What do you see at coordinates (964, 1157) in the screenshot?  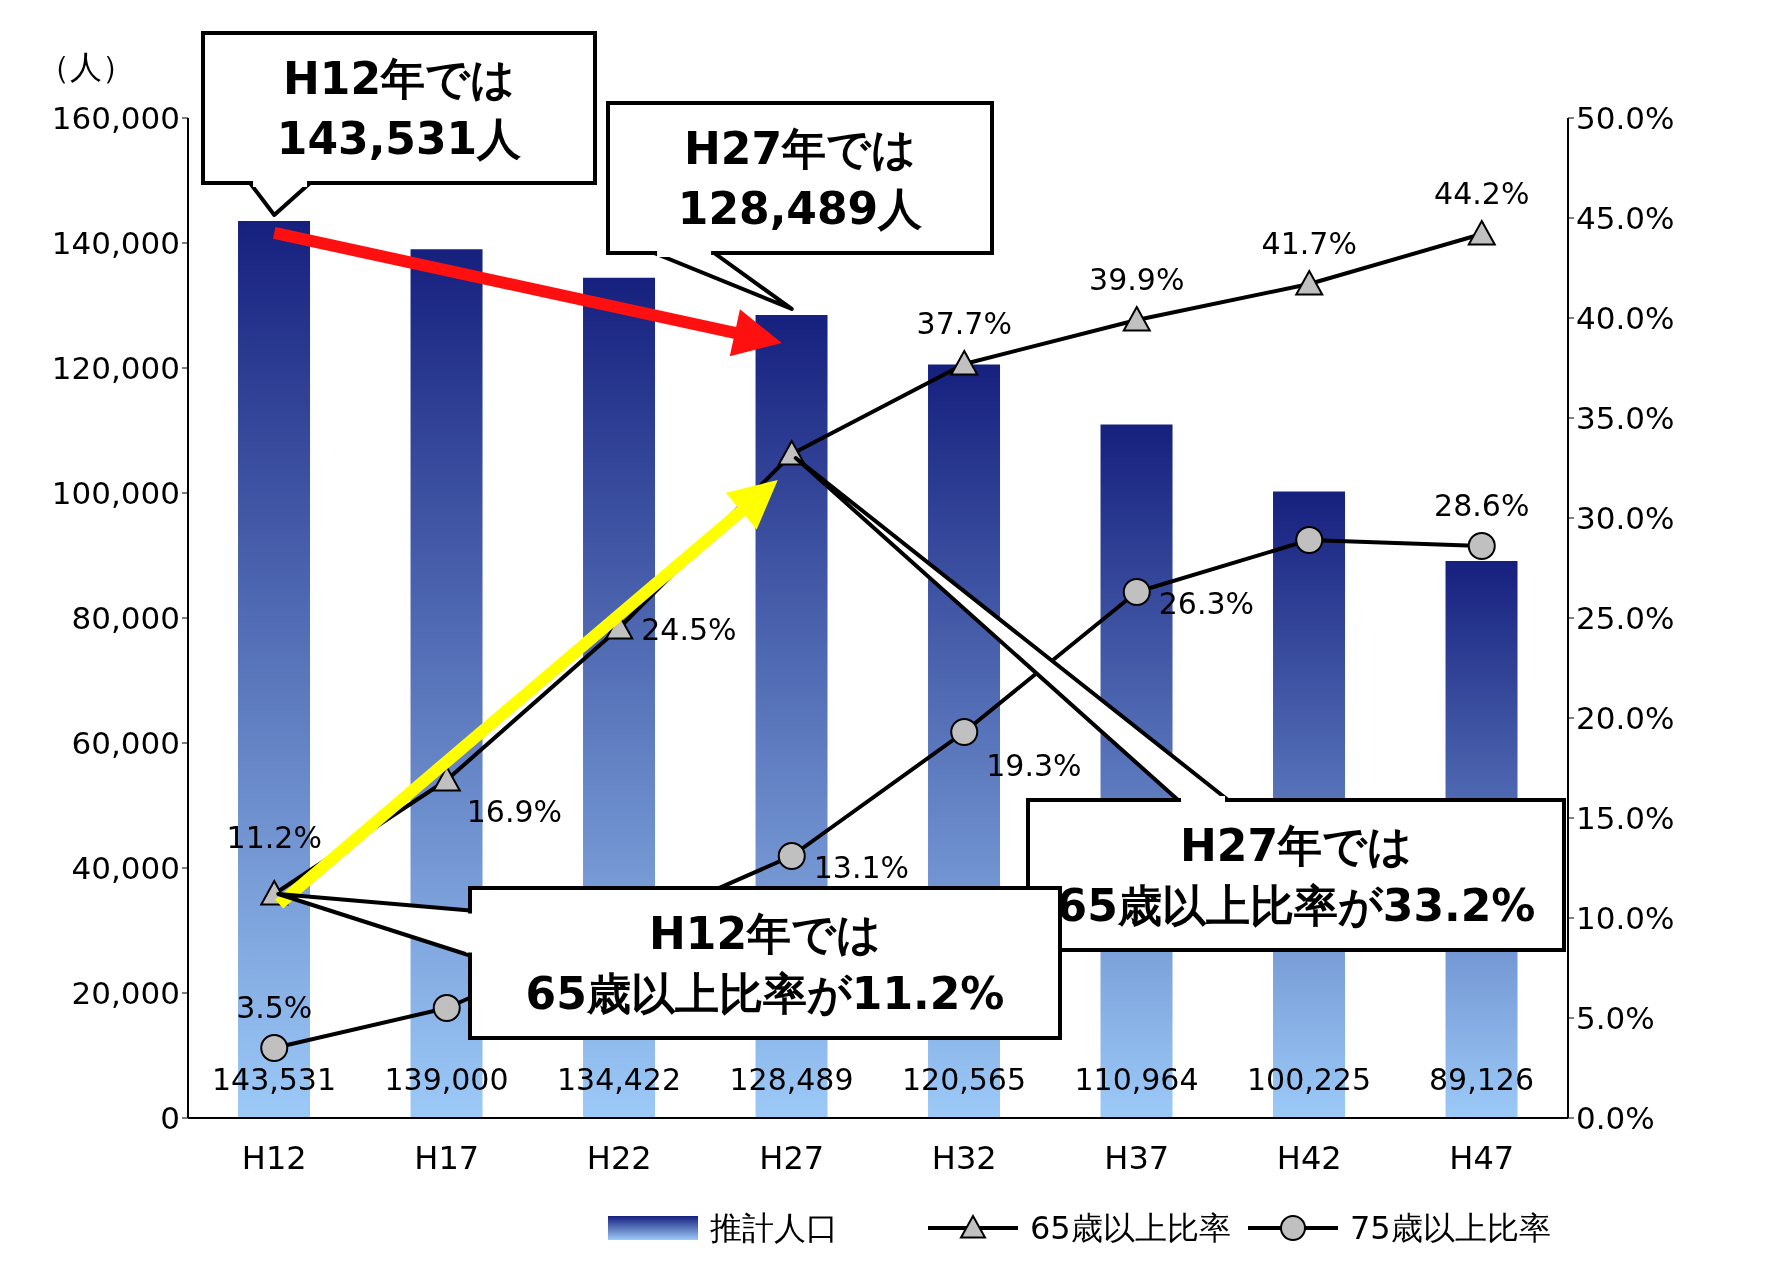 I see `x-tick-label: H32` at bounding box center [964, 1157].